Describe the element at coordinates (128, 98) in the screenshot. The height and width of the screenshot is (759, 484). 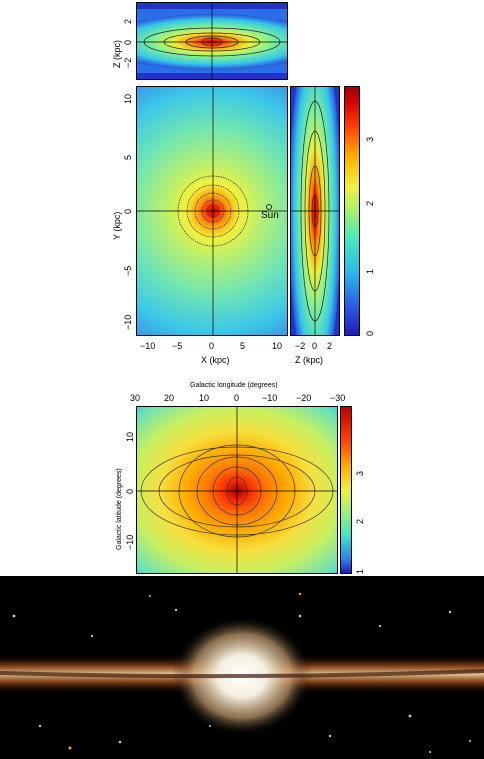
I see `xy-ytick: 10` at that location.